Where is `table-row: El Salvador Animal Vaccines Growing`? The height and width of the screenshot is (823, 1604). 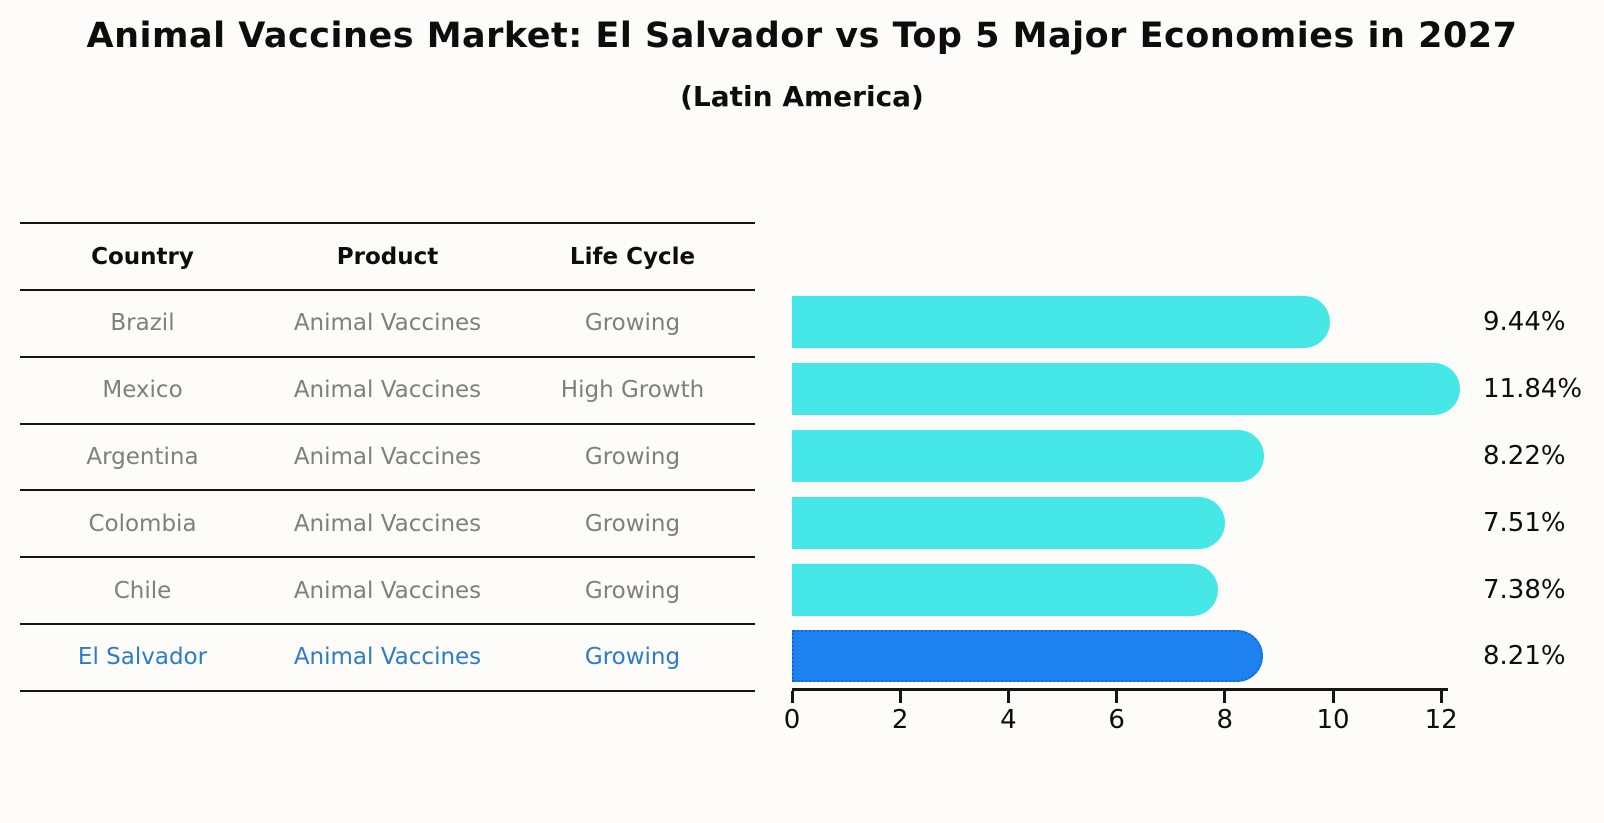
table-row: El Salvador Animal Vaccines Growing is located at coordinates (387, 658).